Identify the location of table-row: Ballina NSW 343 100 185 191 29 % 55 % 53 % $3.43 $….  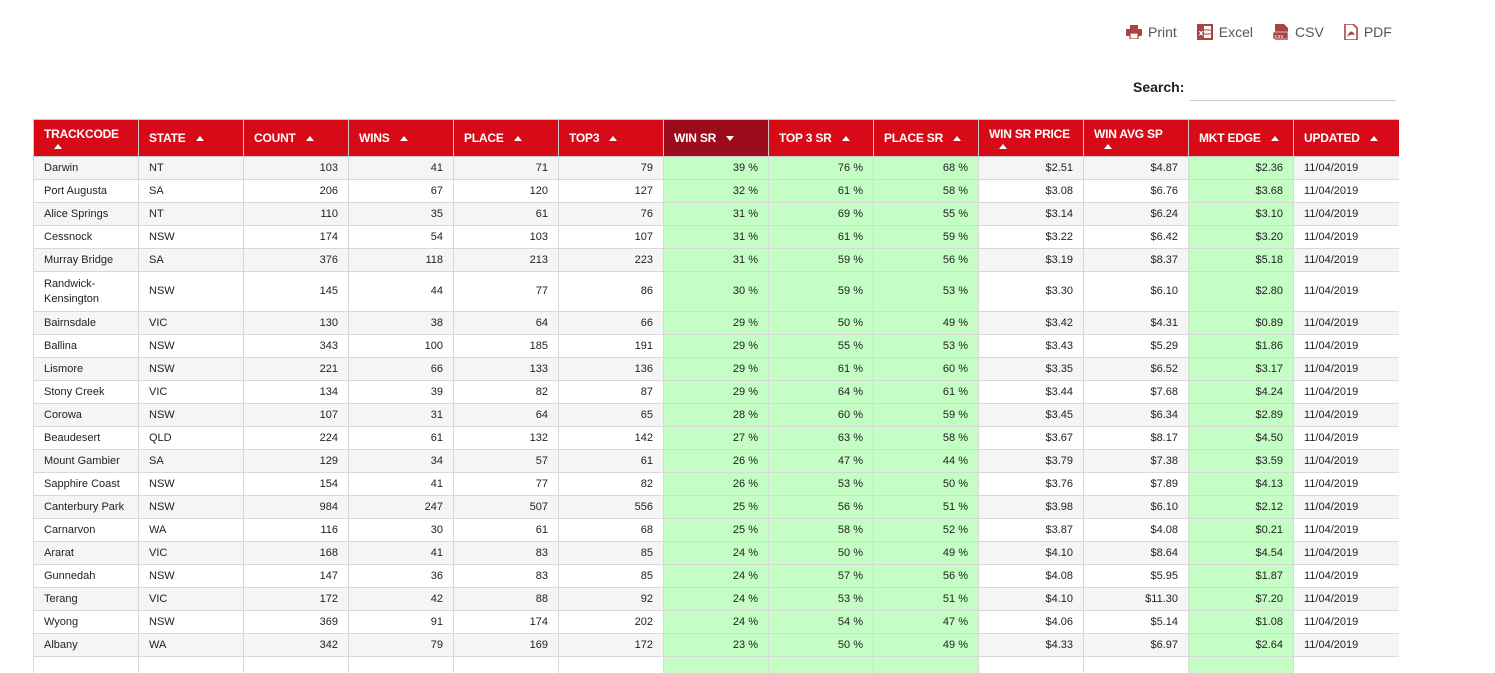
(716, 346).